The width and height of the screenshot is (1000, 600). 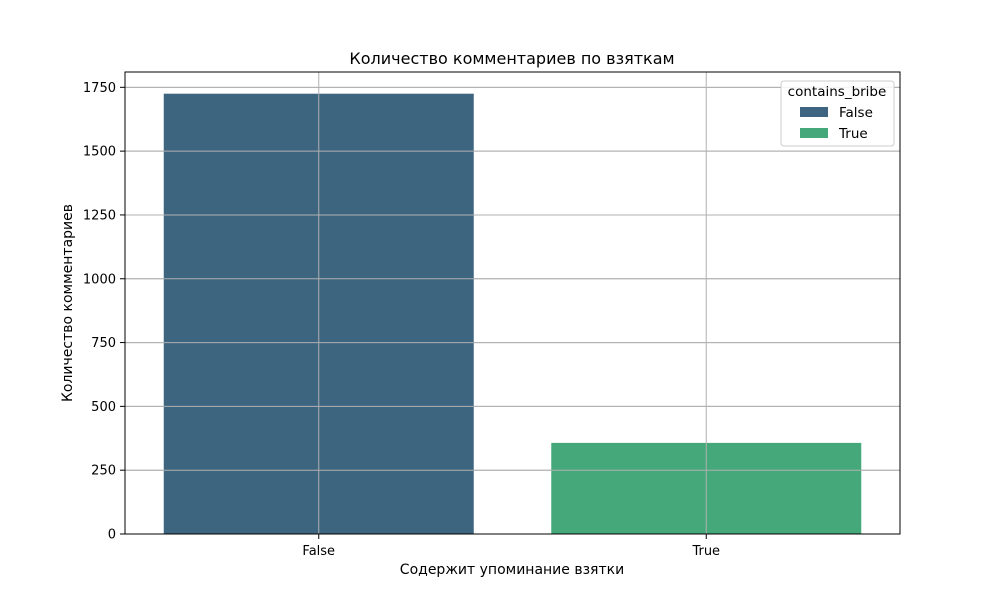 I want to click on legend: contains_bribe False True, so click(x=837, y=113).